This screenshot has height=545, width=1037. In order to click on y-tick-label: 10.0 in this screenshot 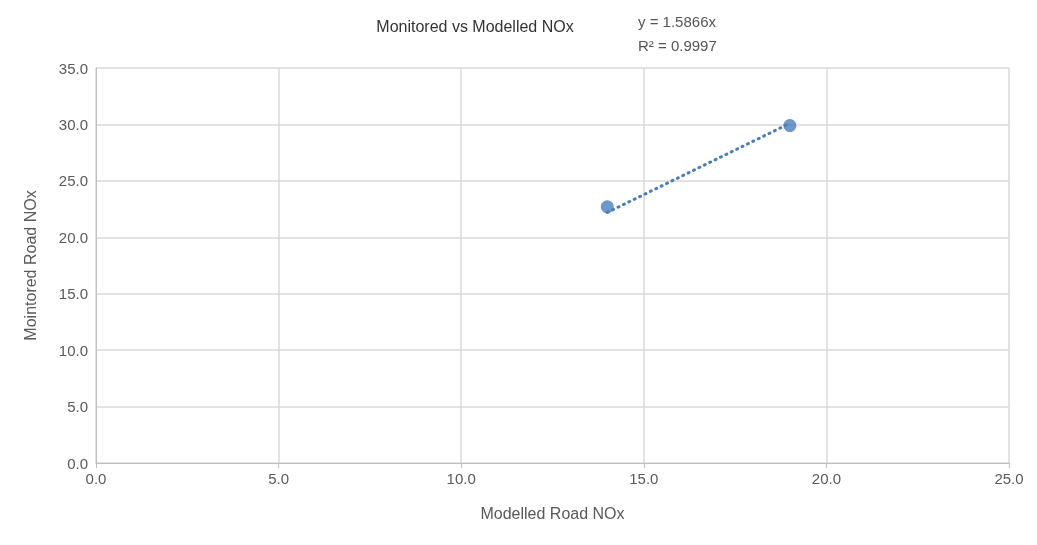, I will do `click(73, 350)`.